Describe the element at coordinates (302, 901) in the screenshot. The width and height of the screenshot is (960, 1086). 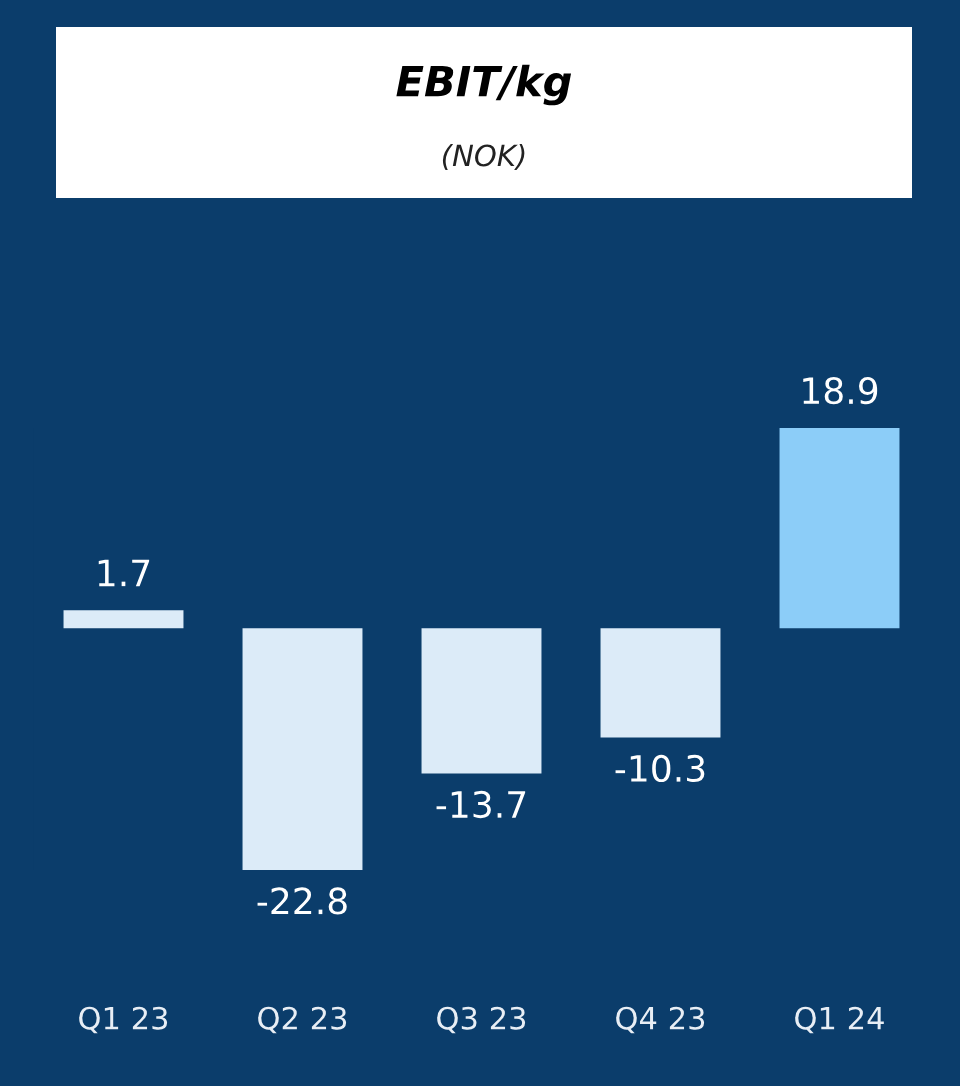
I see `data-label: -22.8` at that location.